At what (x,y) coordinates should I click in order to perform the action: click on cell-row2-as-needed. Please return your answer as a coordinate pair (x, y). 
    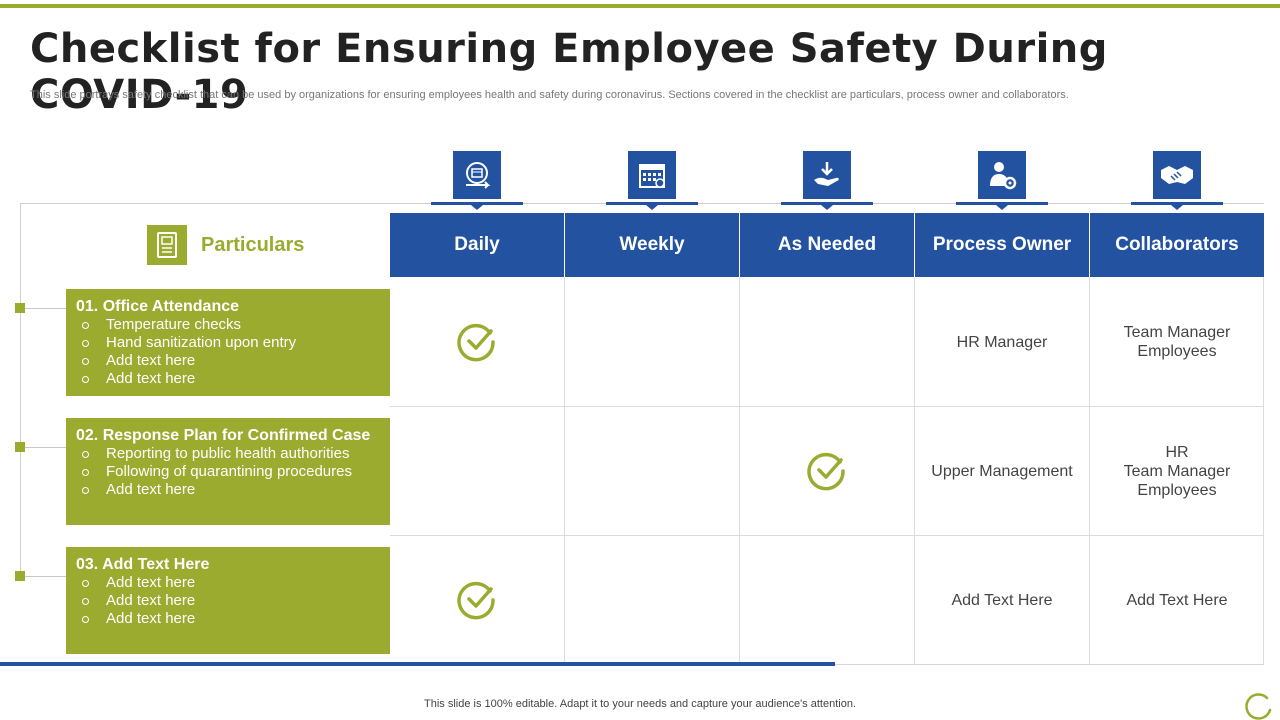
    Looking at the image, I should click on (827, 471).